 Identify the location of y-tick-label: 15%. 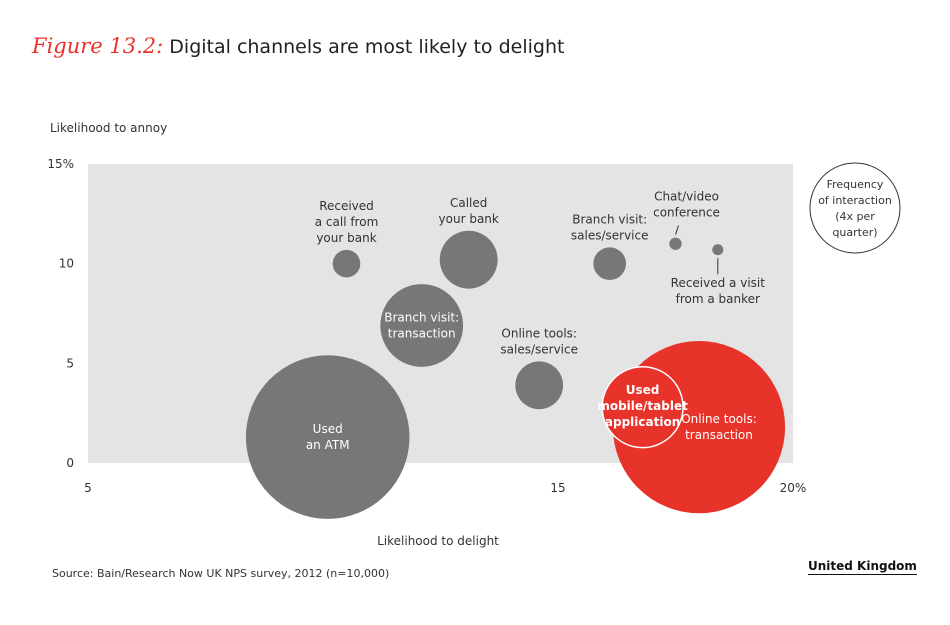
(60, 164).